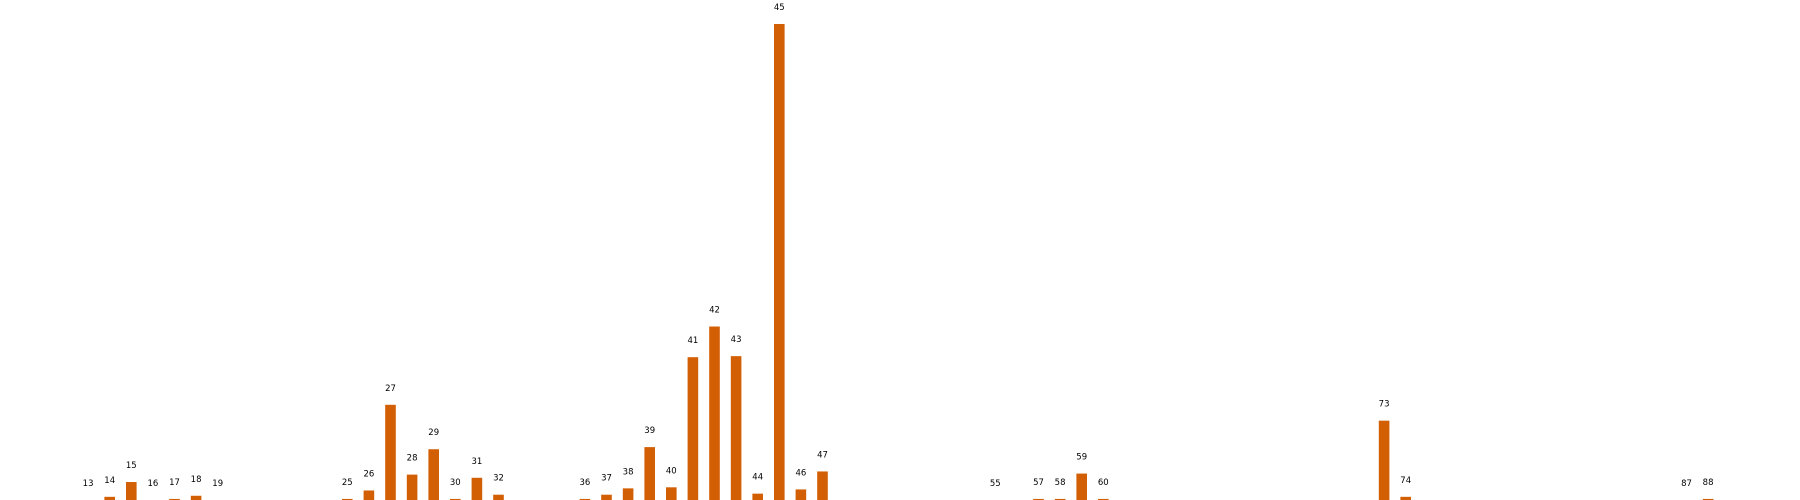  I want to click on data-label-42: 42, so click(714, 311).